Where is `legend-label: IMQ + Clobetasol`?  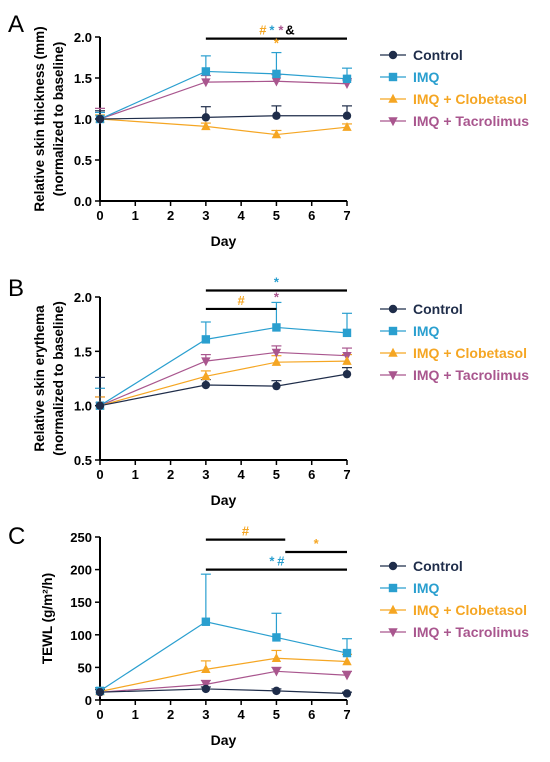 legend-label: IMQ + Clobetasol is located at coordinates (470, 610).